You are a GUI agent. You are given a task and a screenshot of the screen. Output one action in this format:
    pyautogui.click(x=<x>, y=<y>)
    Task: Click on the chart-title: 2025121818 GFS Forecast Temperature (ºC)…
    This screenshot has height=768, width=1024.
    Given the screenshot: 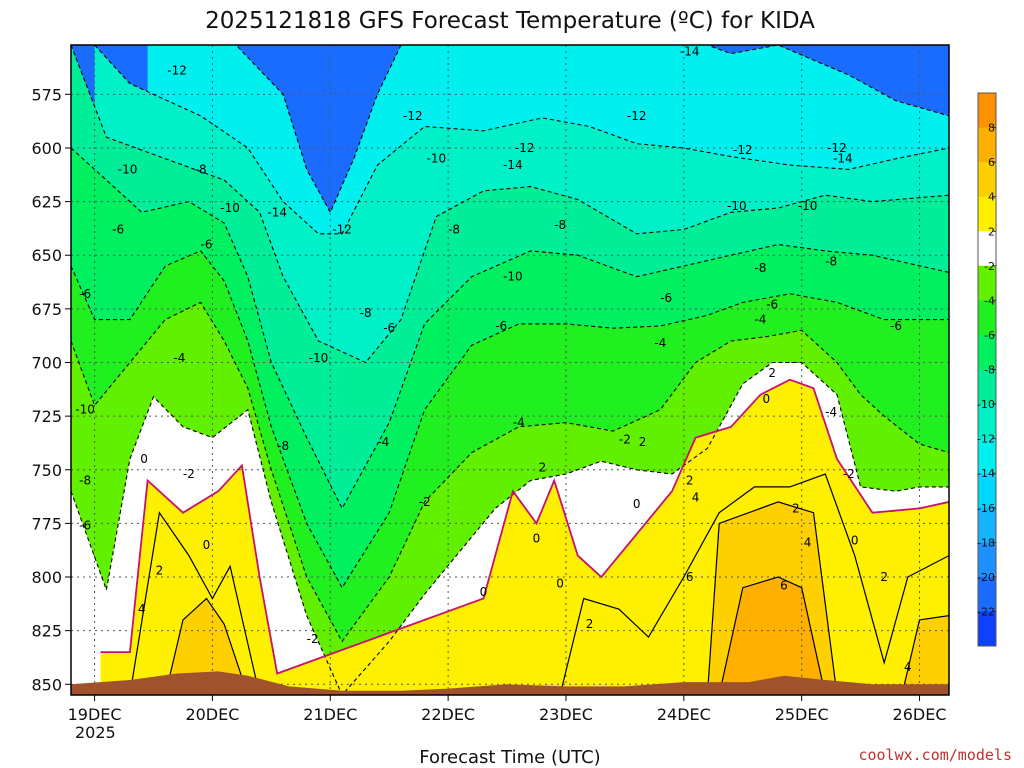 What is the action you would take?
    pyautogui.click(x=510, y=21)
    